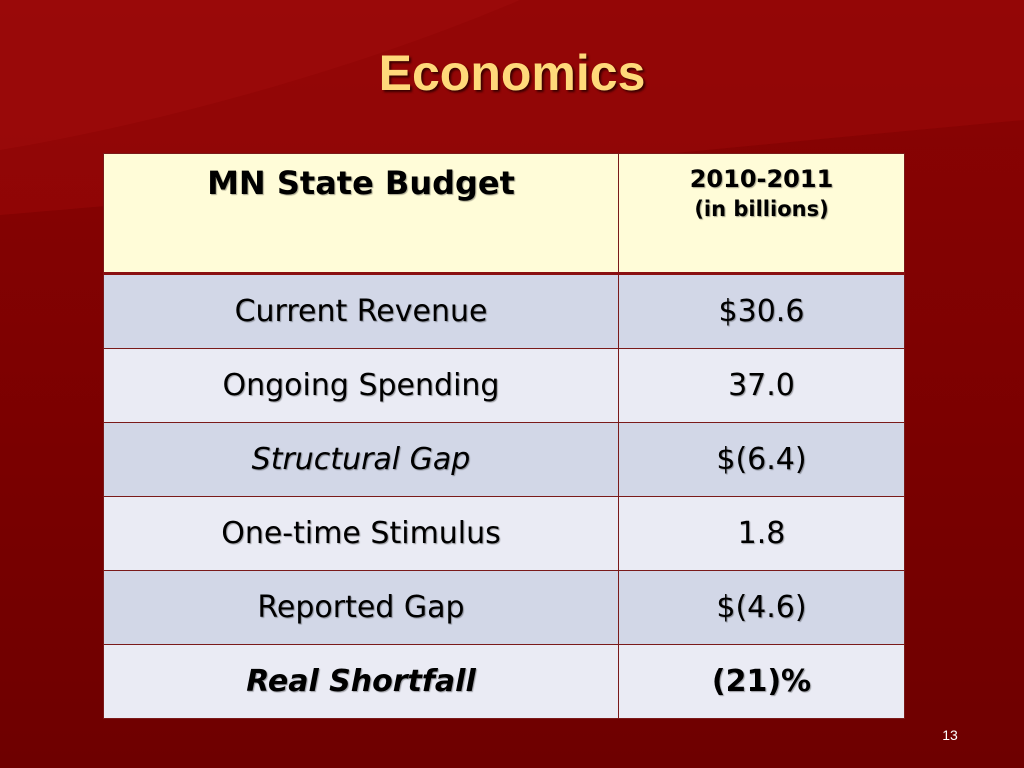 The image size is (1024, 768). I want to click on table-row: Reported Gap $(4.6), so click(504, 607).